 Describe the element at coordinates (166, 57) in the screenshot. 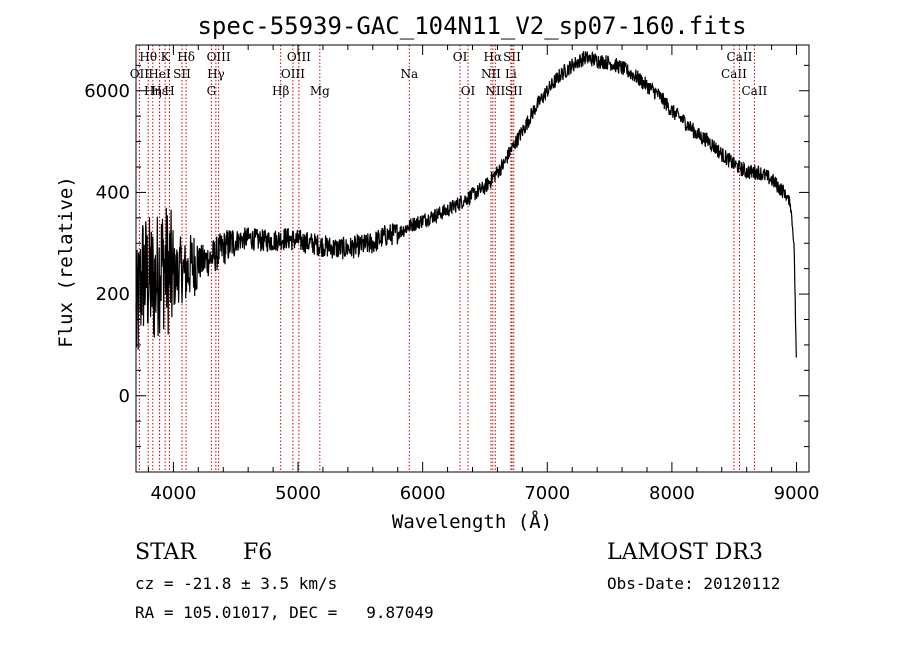

I see `line-label: K` at that location.